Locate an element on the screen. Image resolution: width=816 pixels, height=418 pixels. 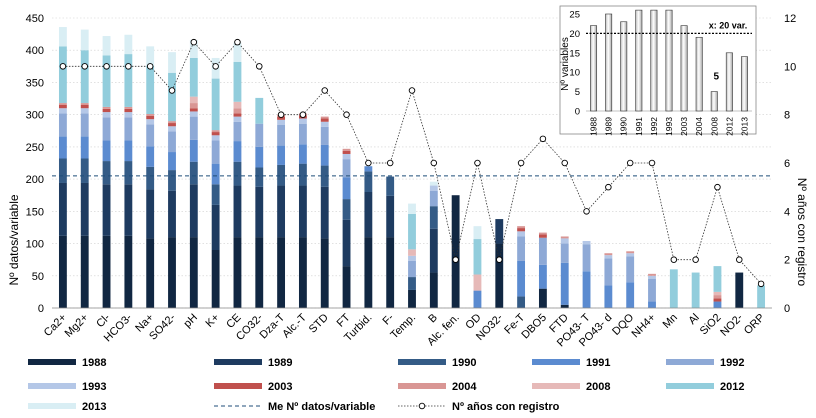
y2-tick-label-0: 0 is located at coordinates (787, 309).